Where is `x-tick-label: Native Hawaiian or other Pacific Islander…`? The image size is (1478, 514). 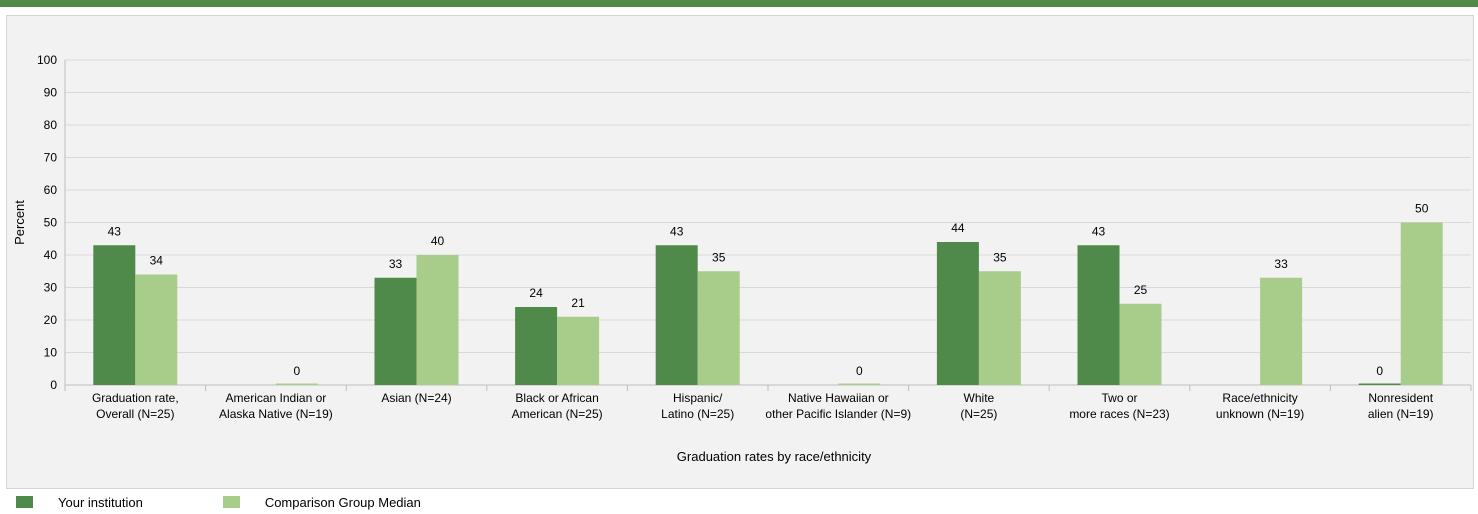
x-tick-label: Native Hawaiian or other Pacific Islander… is located at coordinates (838, 406).